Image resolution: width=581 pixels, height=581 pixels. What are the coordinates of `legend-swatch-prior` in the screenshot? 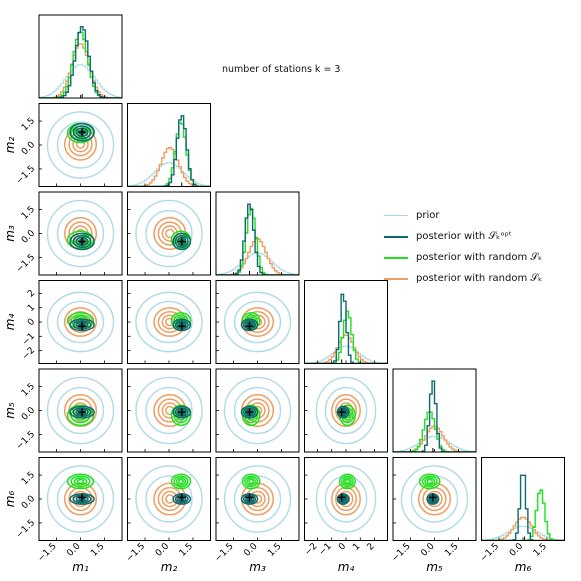 It's located at (396, 215).